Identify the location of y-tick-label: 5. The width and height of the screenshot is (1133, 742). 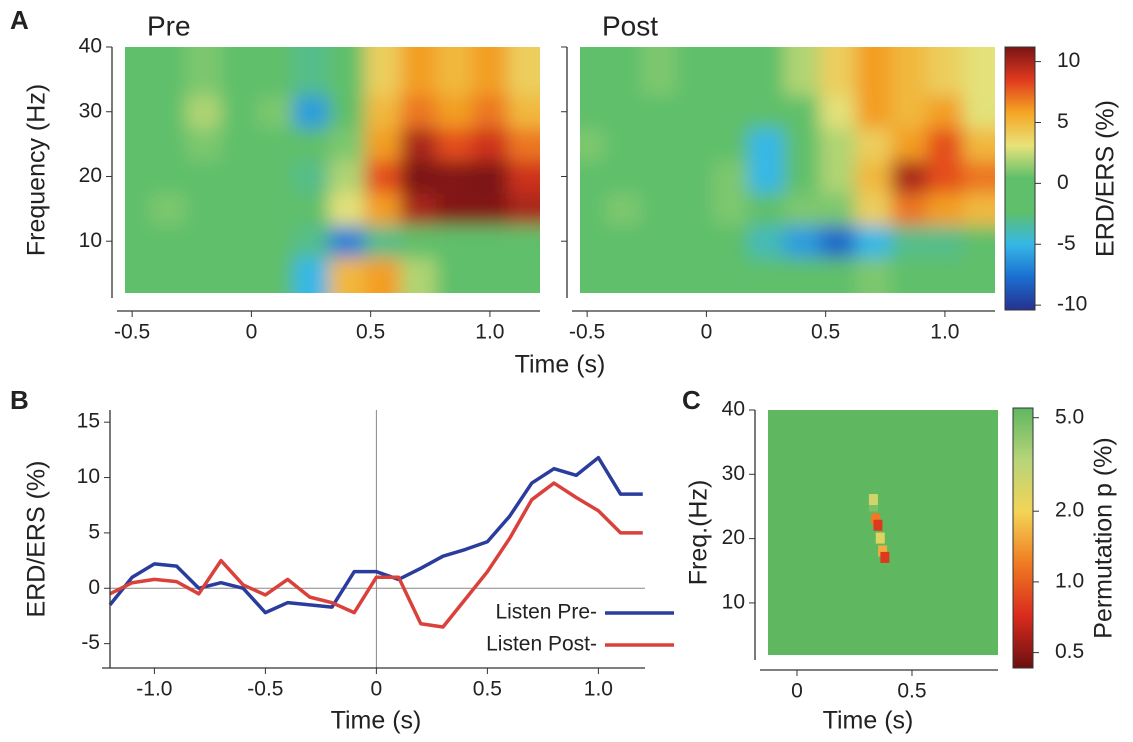
(94, 531).